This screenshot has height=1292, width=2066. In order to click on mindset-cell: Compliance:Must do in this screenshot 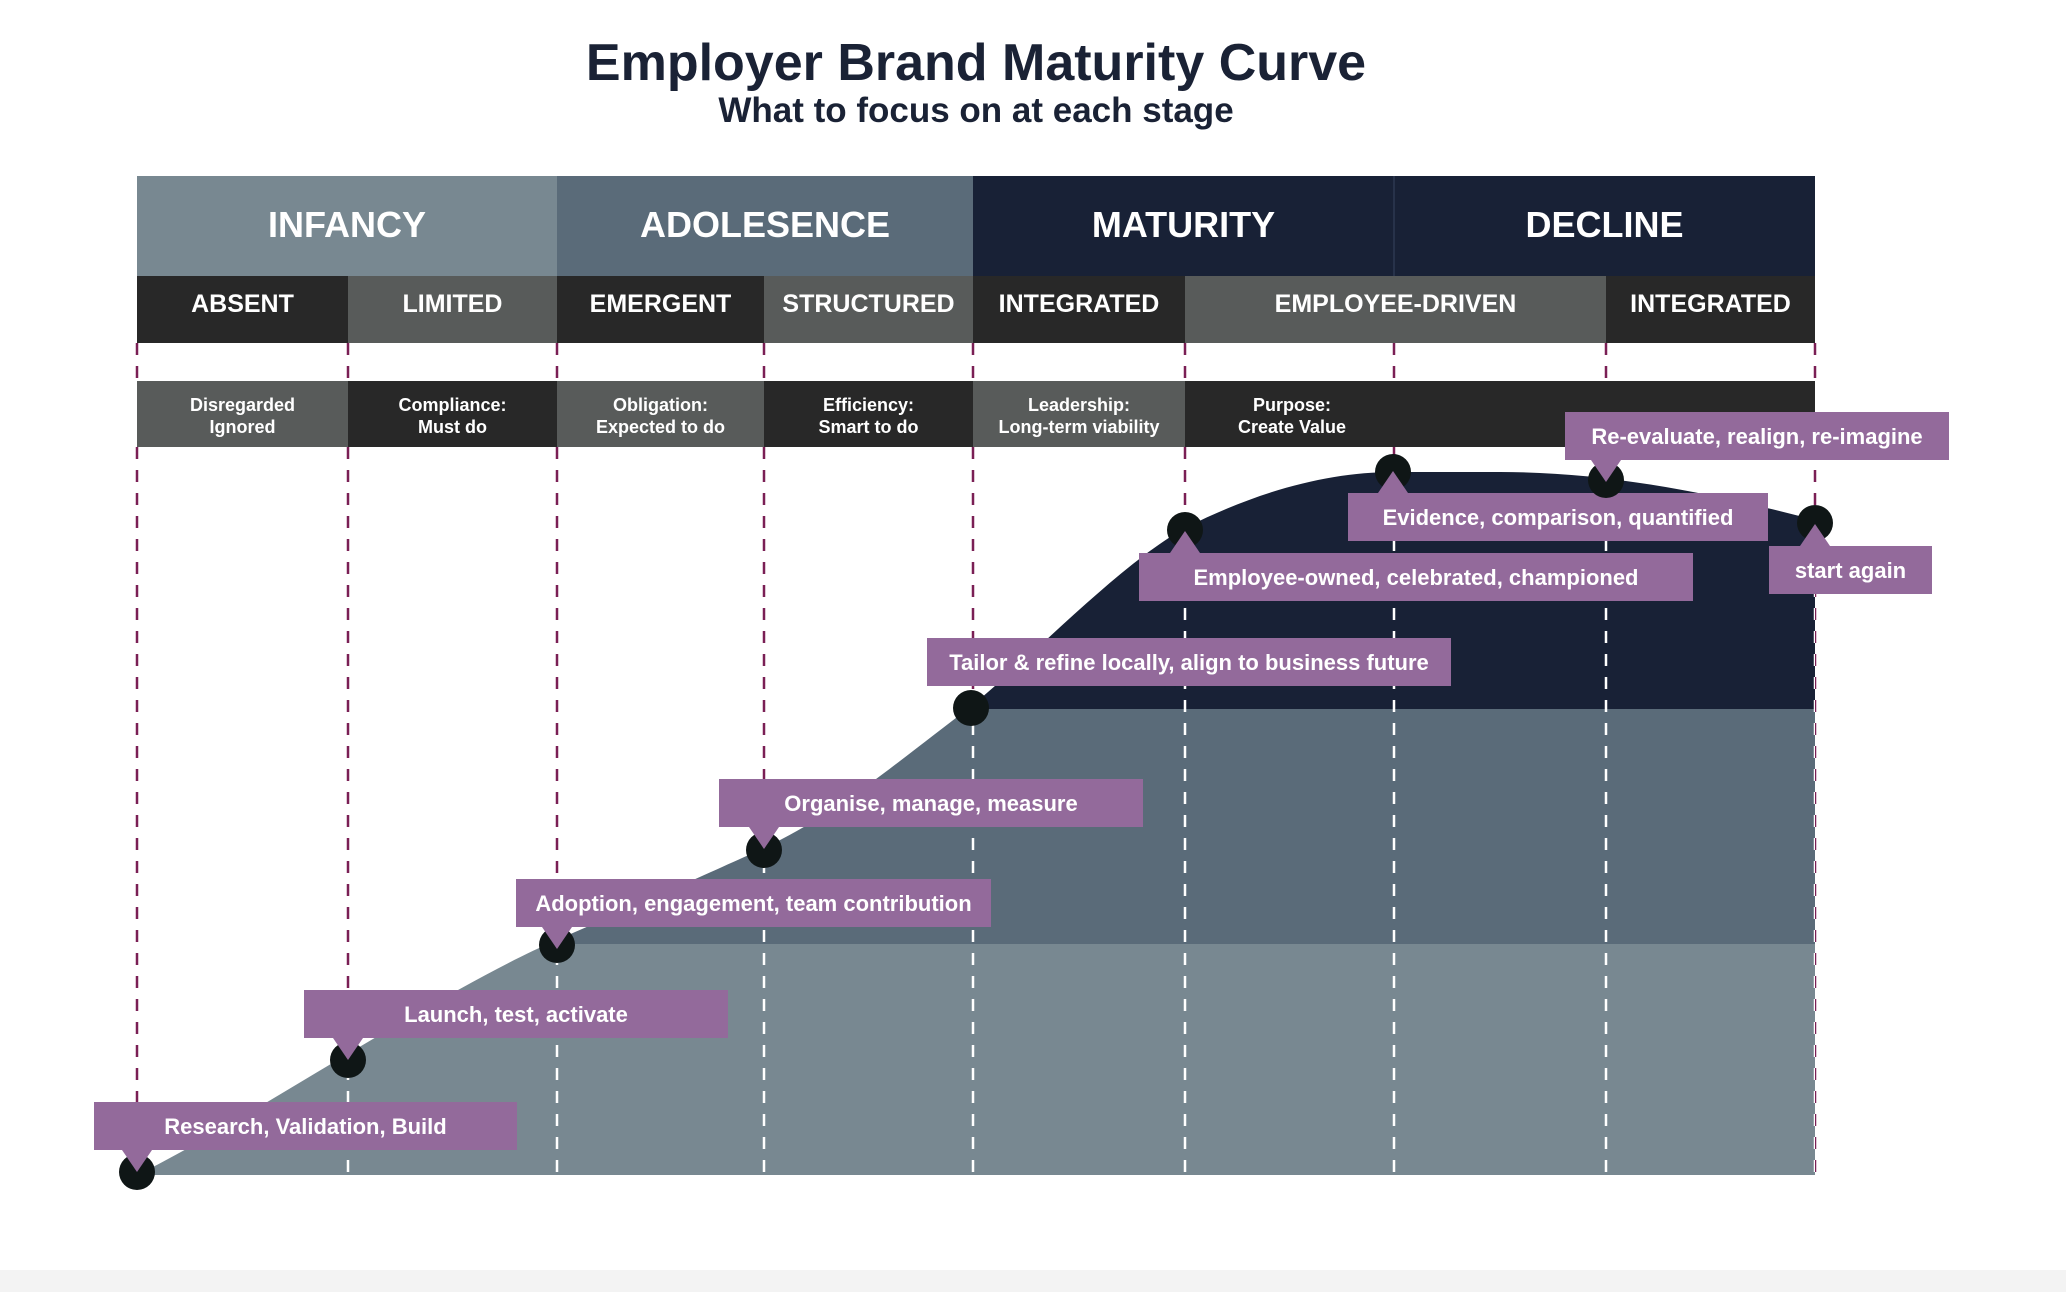, I will do `click(452, 414)`.